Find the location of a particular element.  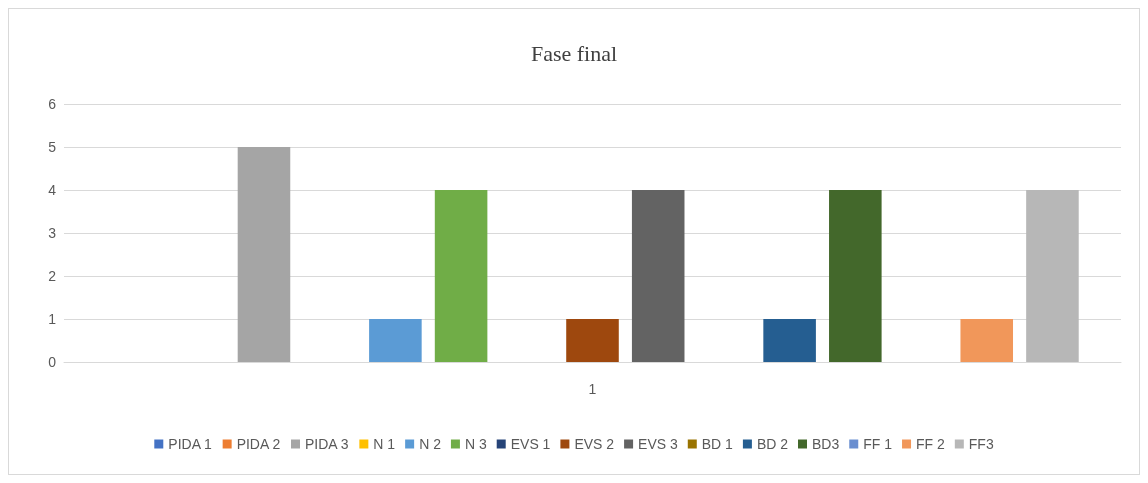

legend-label: EVS 1 is located at coordinates (530, 444).